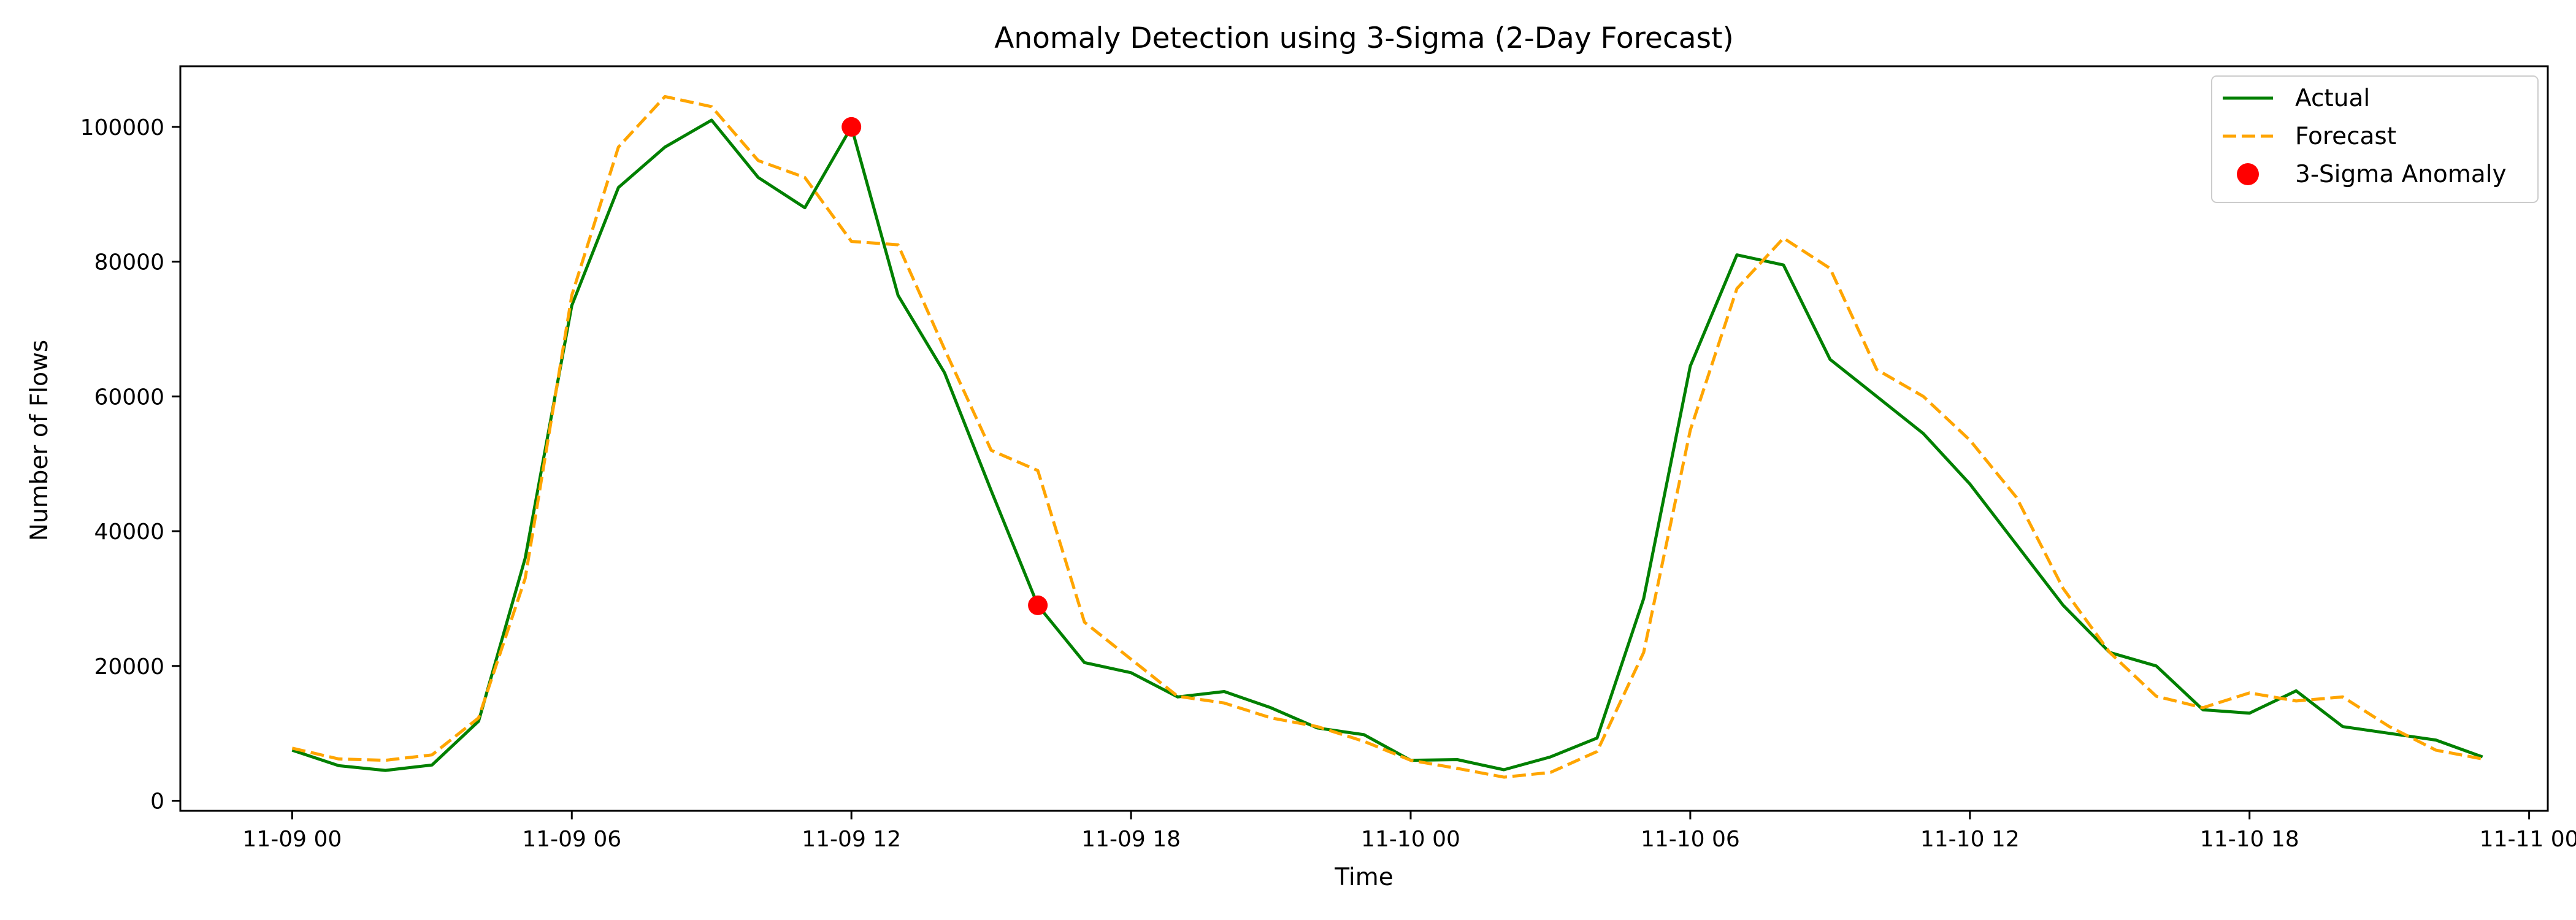 Image resolution: width=2576 pixels, height=920 pixels. I want to click on x-axis-title: Time, so click(1363, 877).